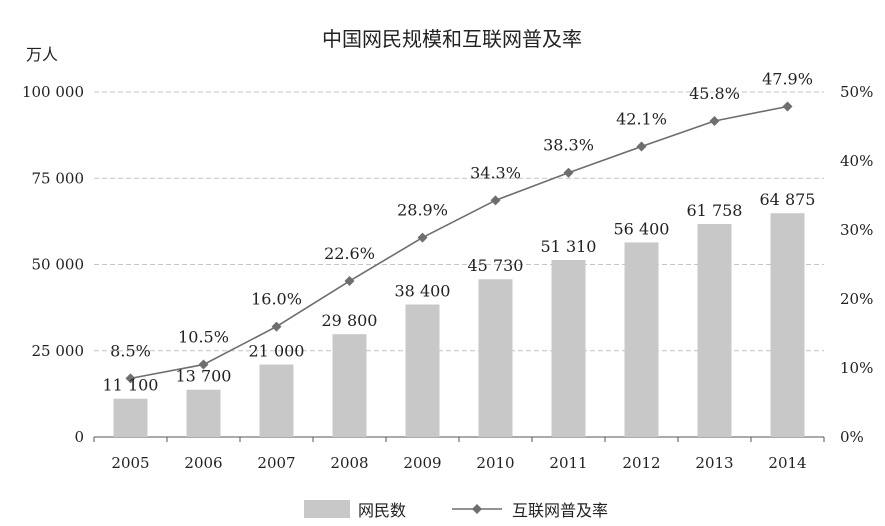 This screenshot has height=526, width=885. What do you see at coordinates (856, 368) in the screenshot?
I see `y-right-tick-label: 10%` at bounding box center [856, 368].